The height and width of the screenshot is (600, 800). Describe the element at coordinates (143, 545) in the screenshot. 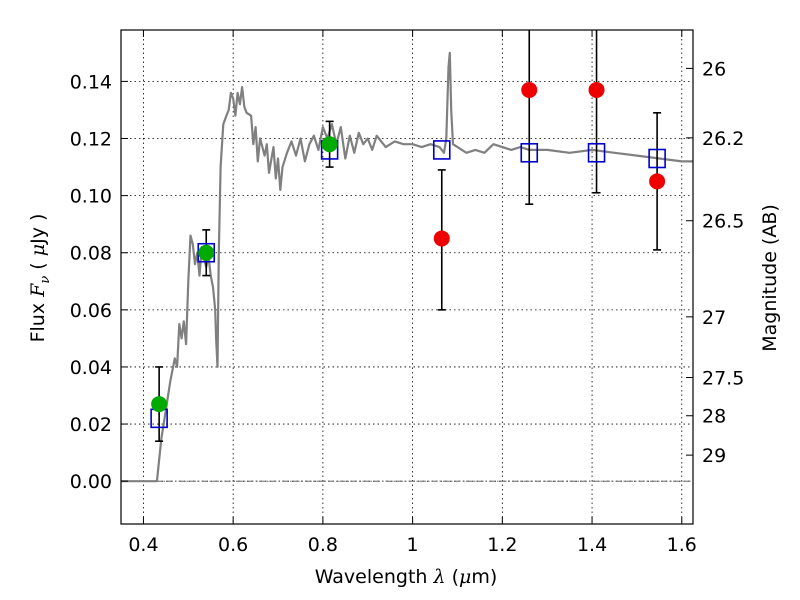

I see `x-tick-label: 0.4` at that location.